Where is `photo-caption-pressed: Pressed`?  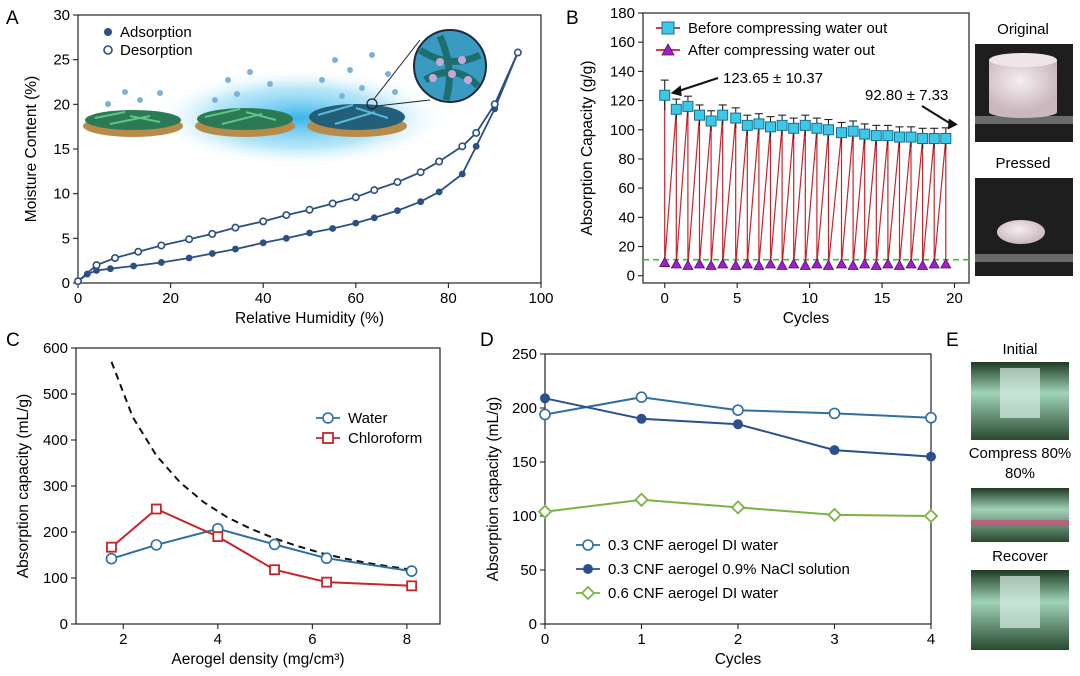 photo-caption-pressed: Pressed is located at coordinates (1022, 163).